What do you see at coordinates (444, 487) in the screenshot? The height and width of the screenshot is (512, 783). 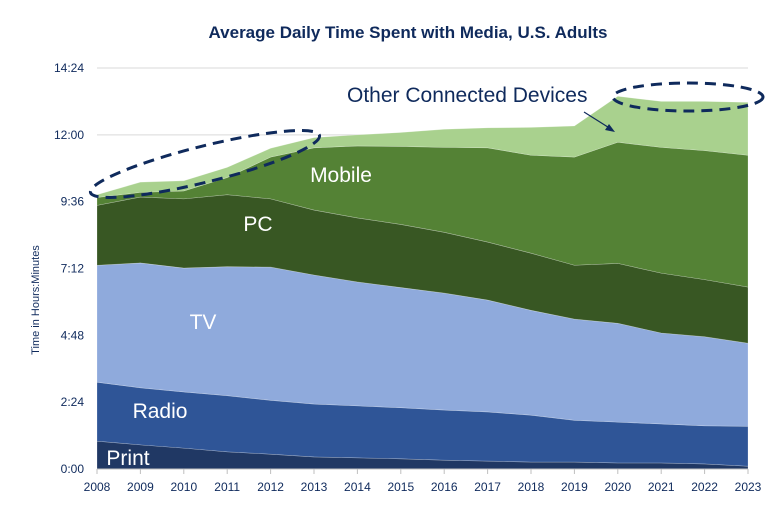 I see `x-tick-label: 2016` at bounding box center [444, 487].